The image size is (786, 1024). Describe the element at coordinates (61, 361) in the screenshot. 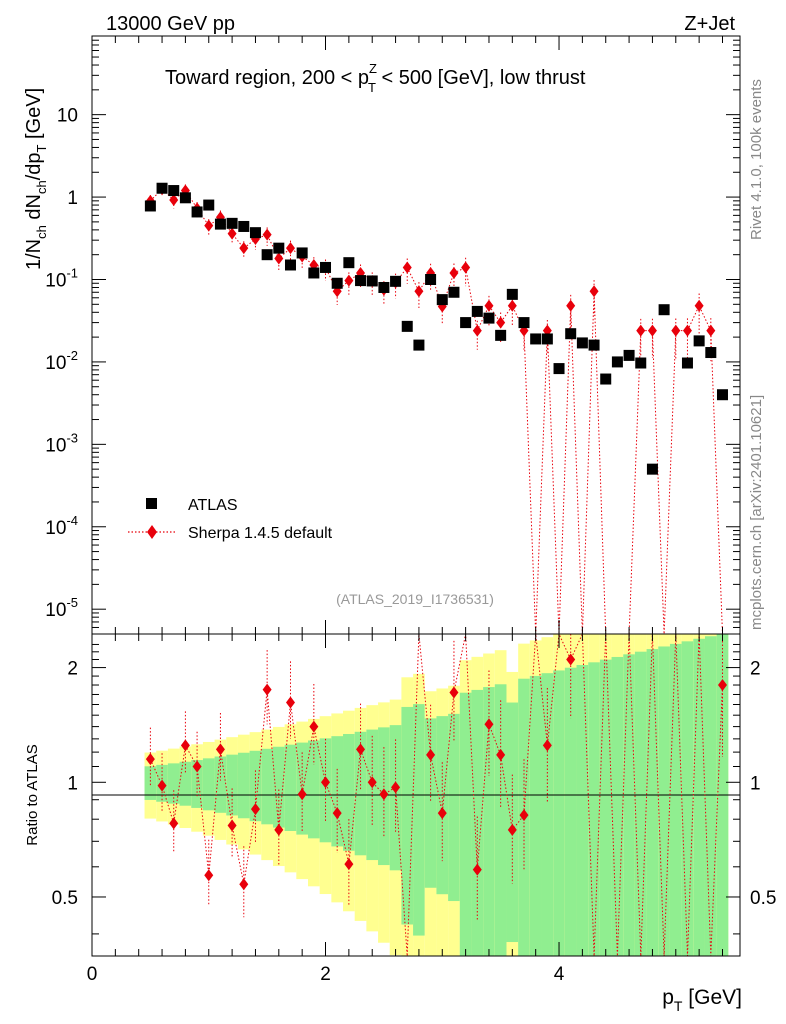

I see `y-tick-label: 10⁻²` at that location.